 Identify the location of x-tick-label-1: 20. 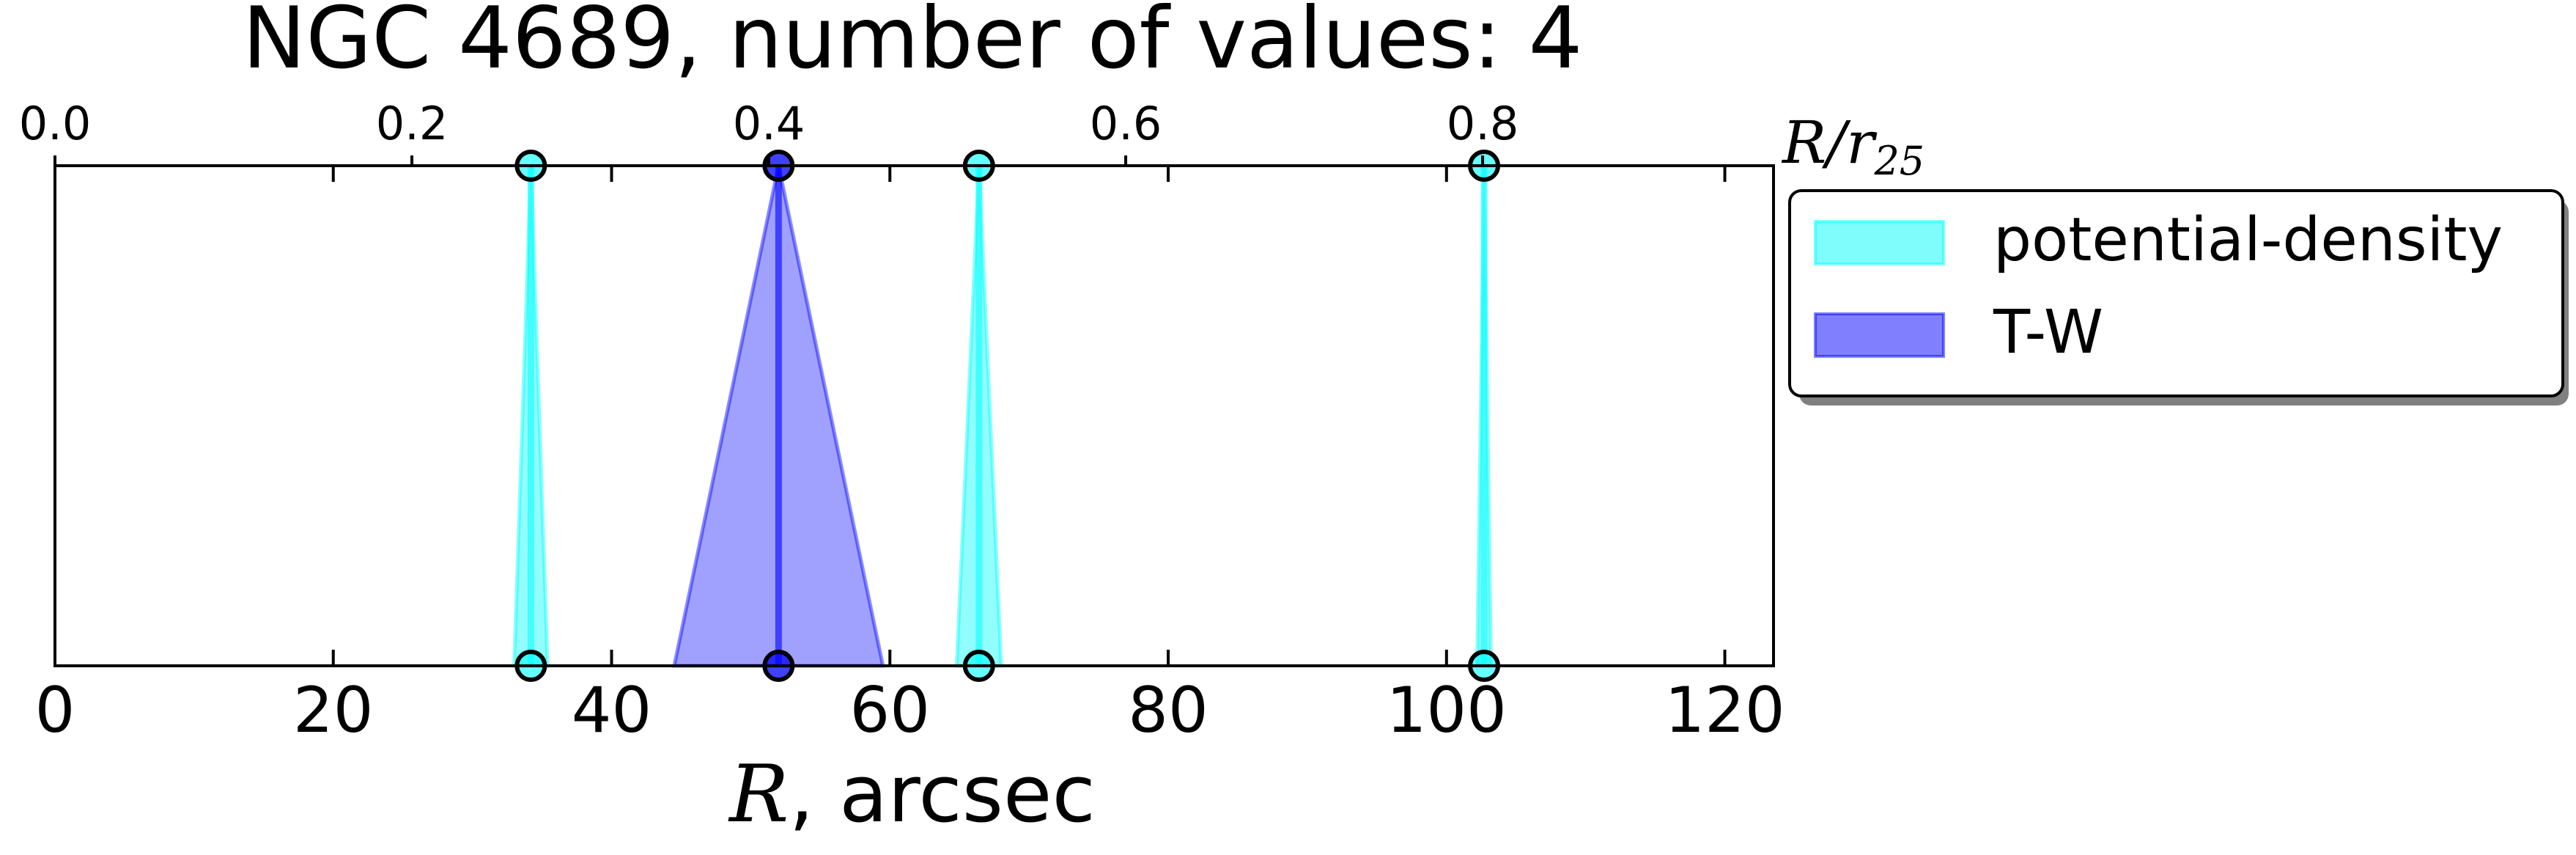
(333, 710).